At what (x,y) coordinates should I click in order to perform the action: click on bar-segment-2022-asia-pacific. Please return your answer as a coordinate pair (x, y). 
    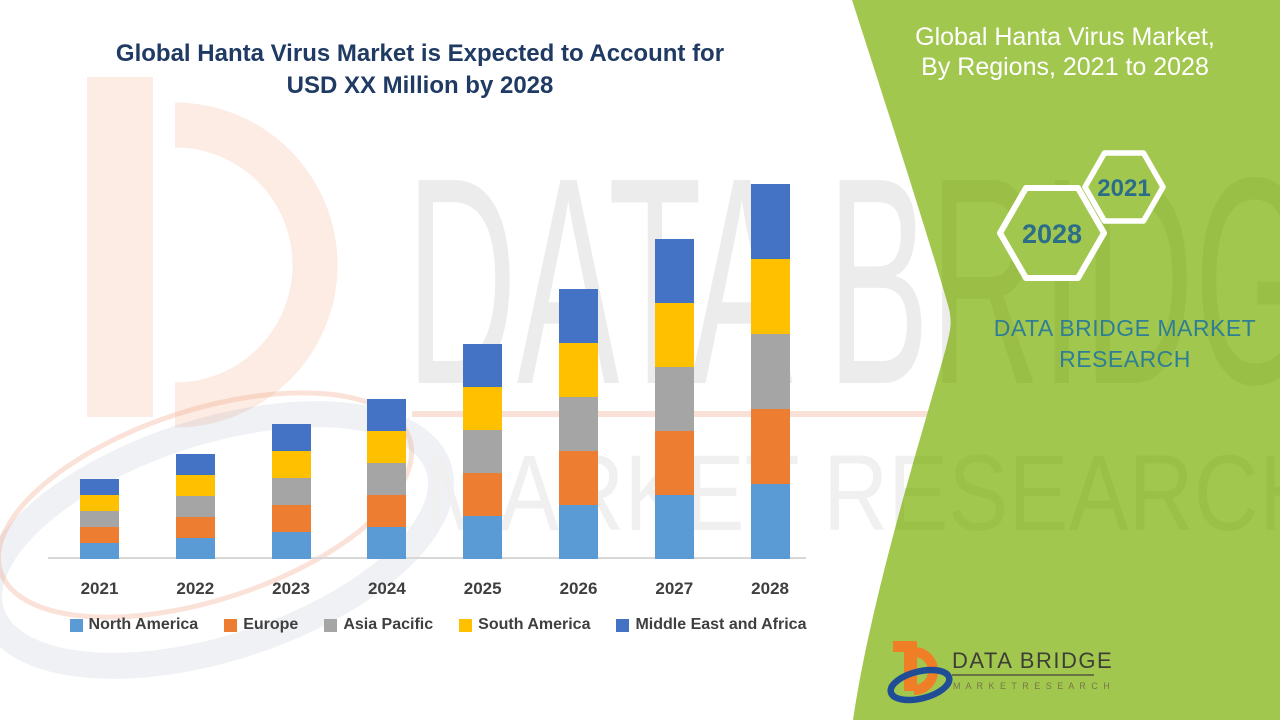
    Looking at the image, I should click on (195, 506).